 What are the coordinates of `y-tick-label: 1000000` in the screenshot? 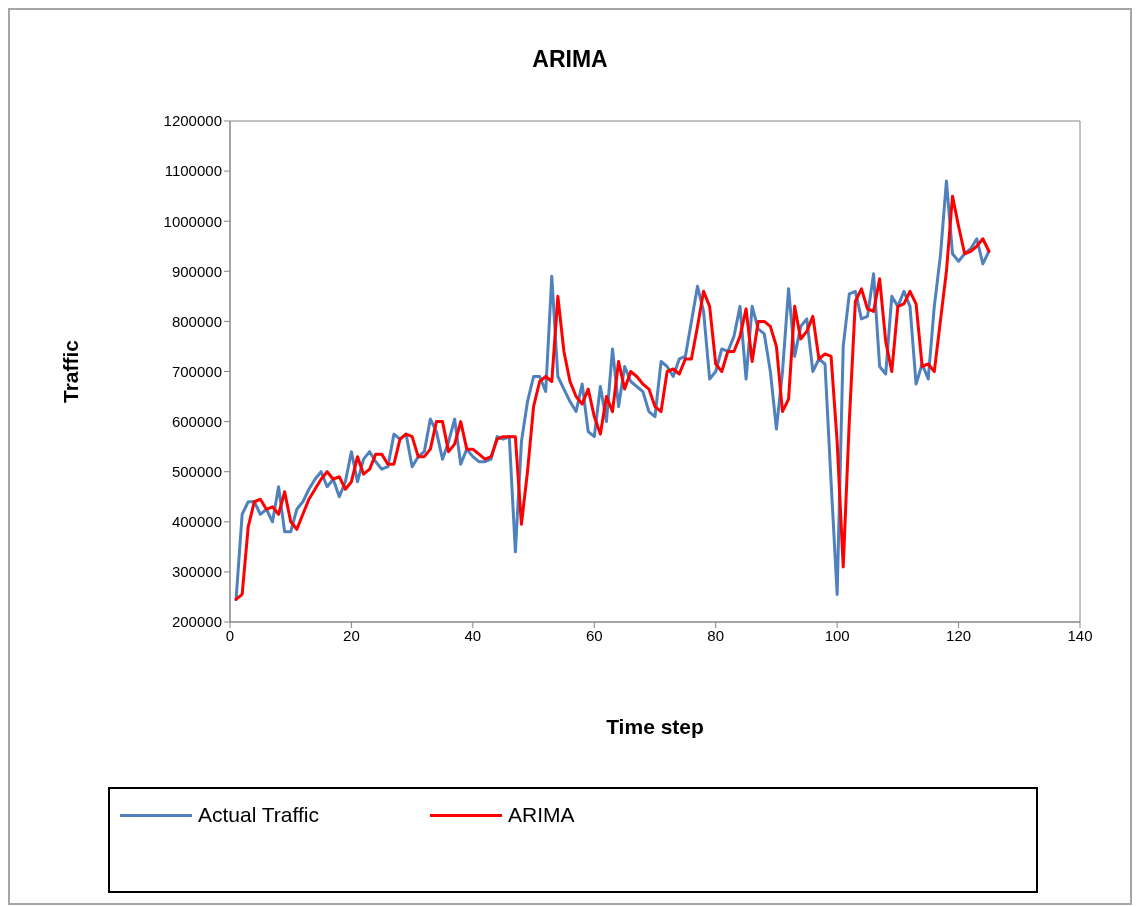 It's located at (192, 221).